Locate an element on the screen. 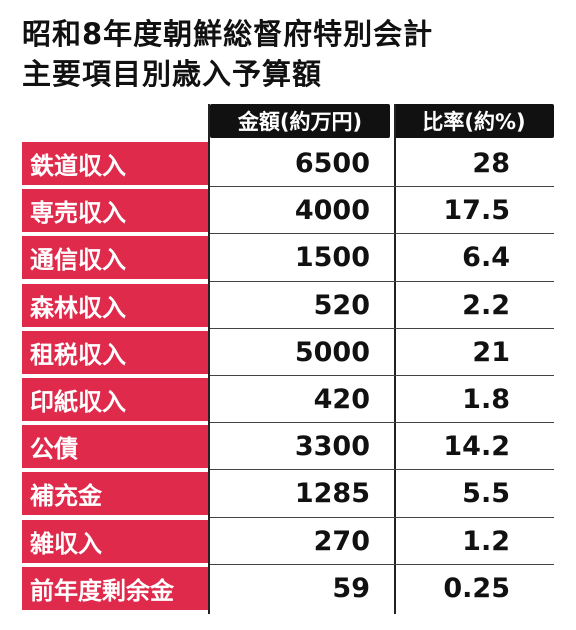  row-ratio: 1.8 is located at coordinates (486, 400).